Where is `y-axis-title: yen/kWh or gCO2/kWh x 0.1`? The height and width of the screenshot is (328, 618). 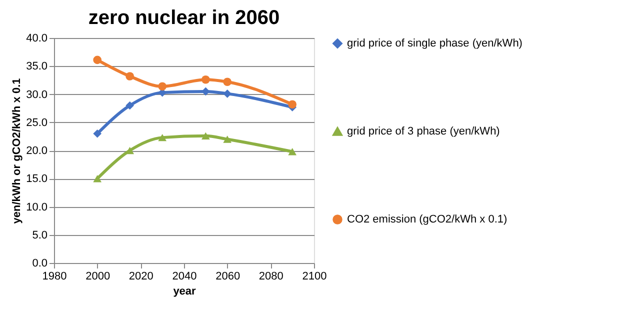
y-axis-title: yen/kWh or gCO2/kWh x 0.1 is located at coordinates (17, 151).